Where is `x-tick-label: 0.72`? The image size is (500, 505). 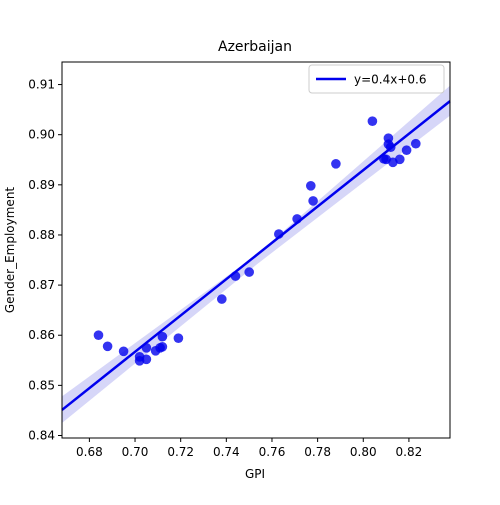 x-tick-label: 0.72 is located at coordinates (180, 452).